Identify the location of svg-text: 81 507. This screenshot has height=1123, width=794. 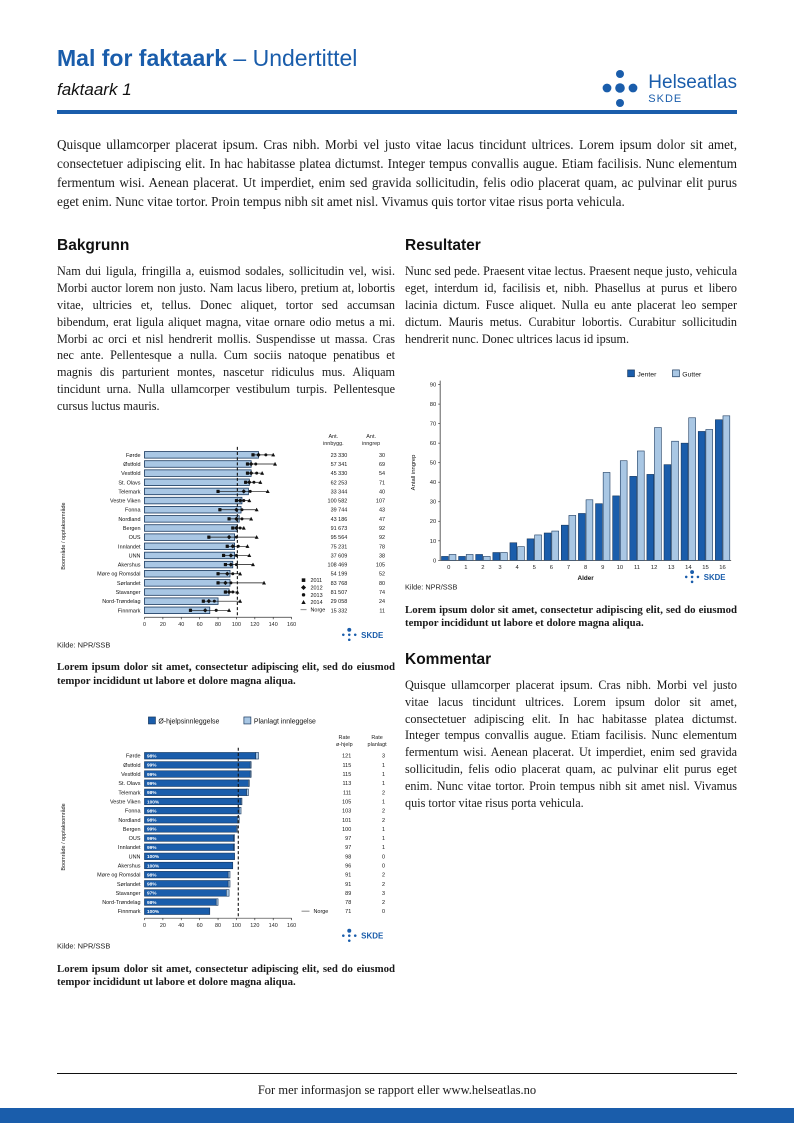
(339, 593).